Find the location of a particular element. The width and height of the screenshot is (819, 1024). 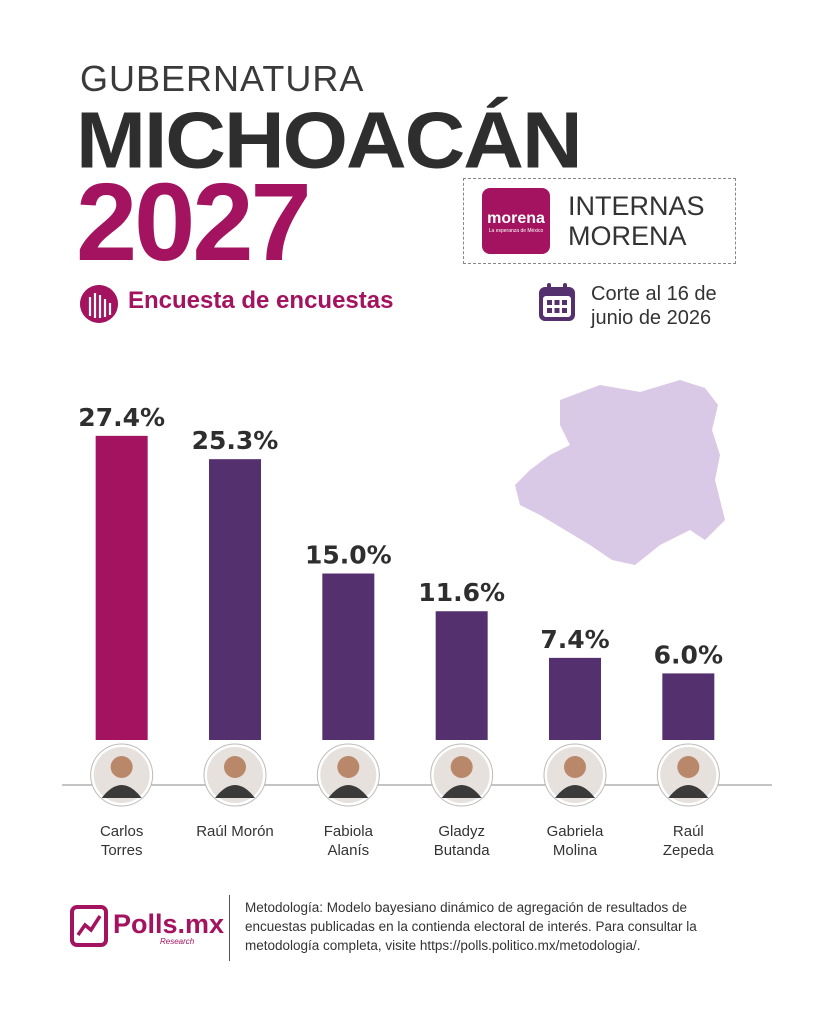

divider is located at coordinates (229, 928).